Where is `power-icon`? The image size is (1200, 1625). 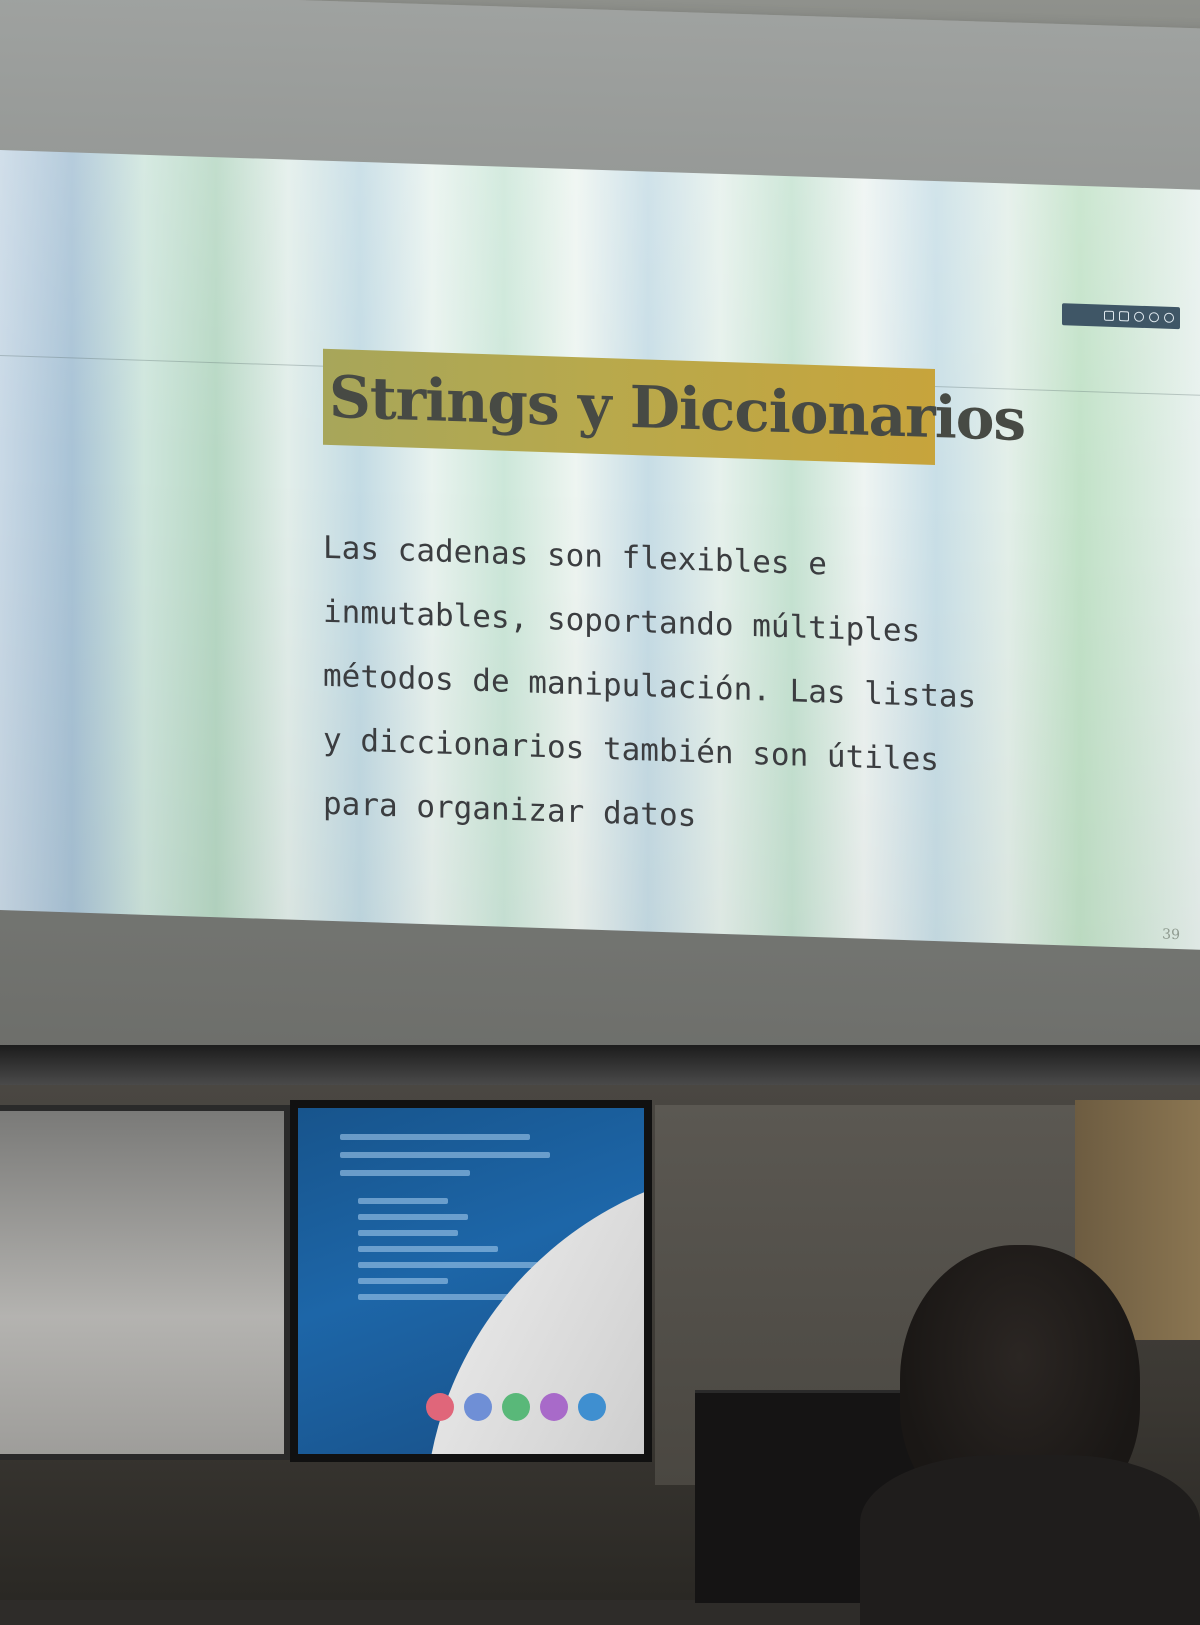 power-icon is located at coordinates (1169, 317).